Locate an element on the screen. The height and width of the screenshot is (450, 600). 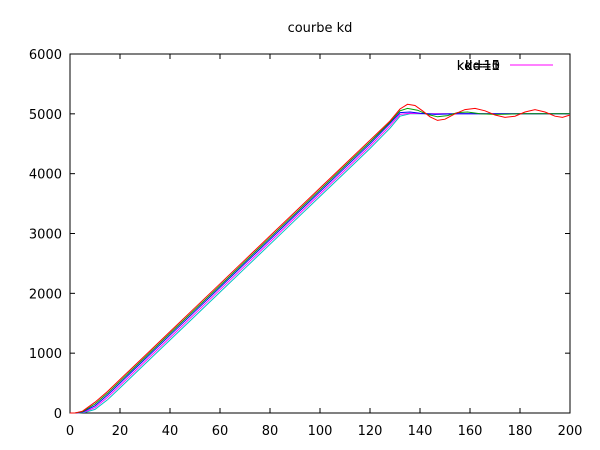
x-tick-label: 40 is located at coordinates (170, 431).